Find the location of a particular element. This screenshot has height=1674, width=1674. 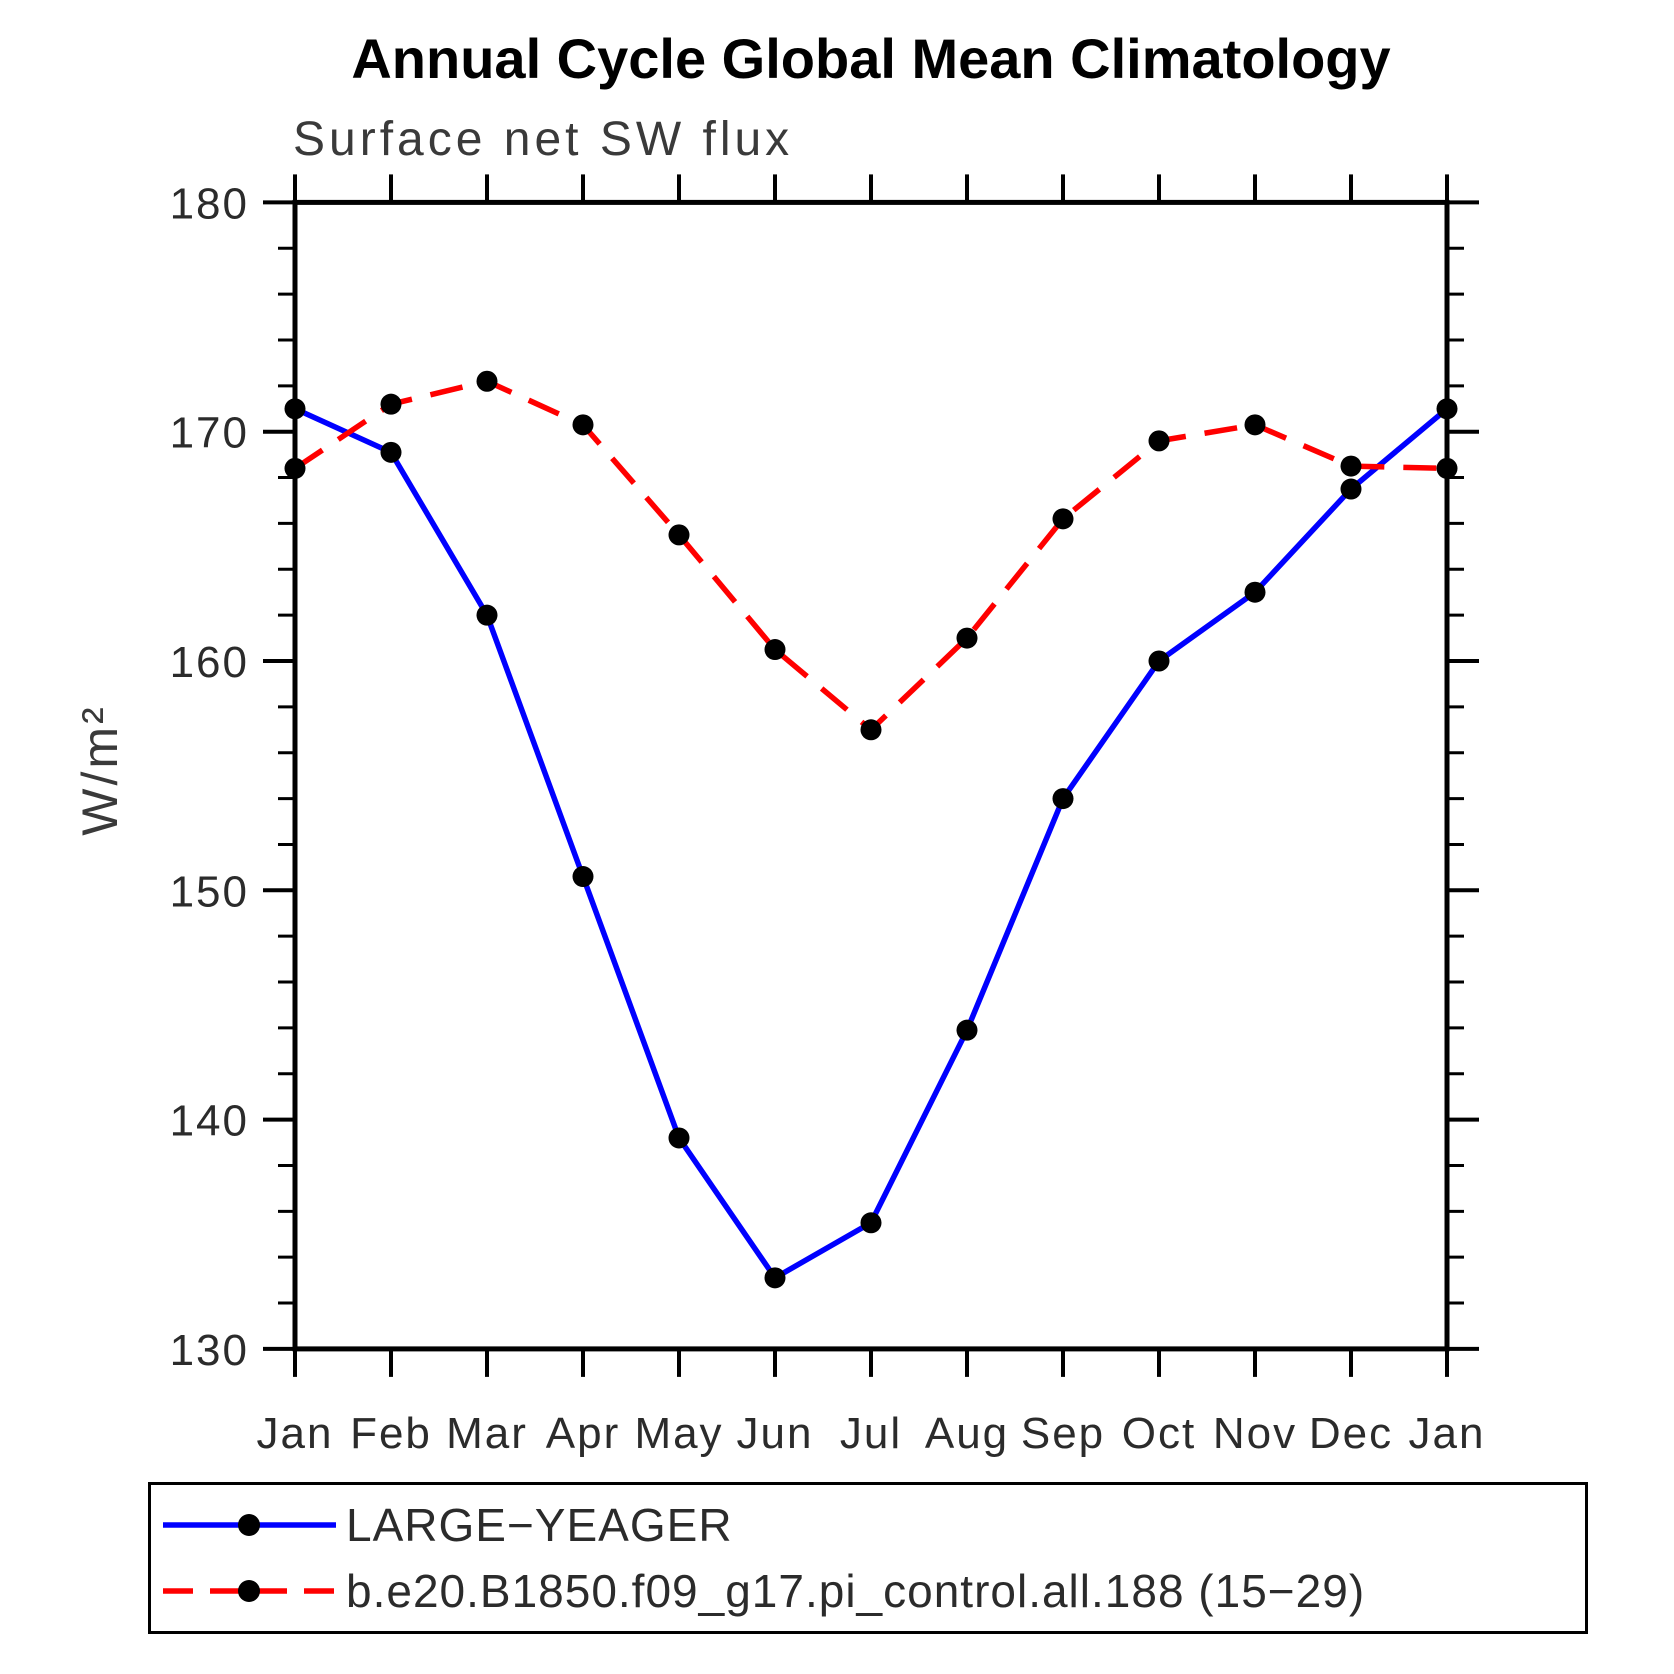

x-tick-label: May is located at coordinates (678, 1433).